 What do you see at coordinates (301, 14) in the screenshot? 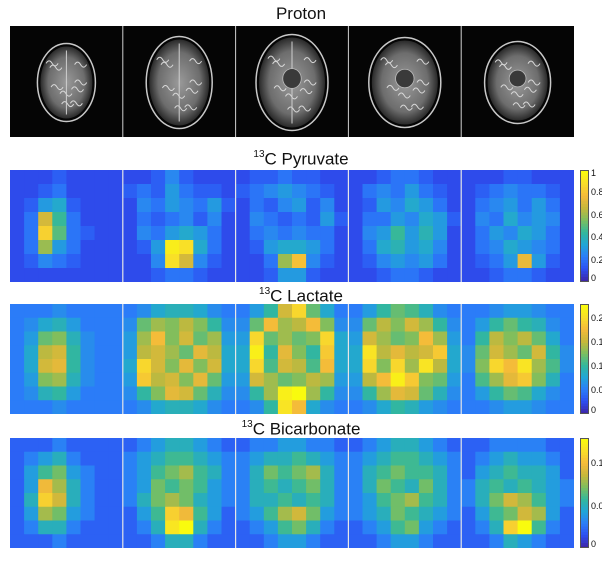
I see `proton-title: Proton` at bounding box center [301, 14].